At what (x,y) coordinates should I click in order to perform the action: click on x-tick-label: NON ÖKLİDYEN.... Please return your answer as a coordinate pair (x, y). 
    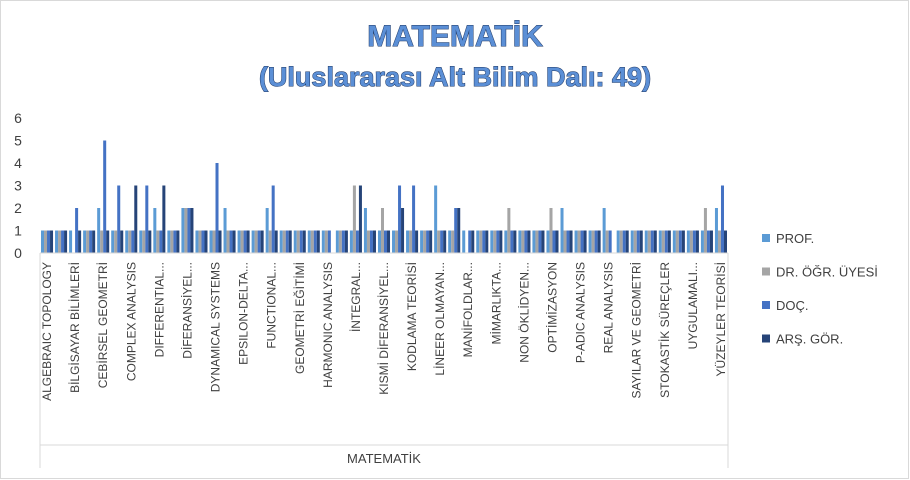
    Looking at the image, I should click on (524, 312).